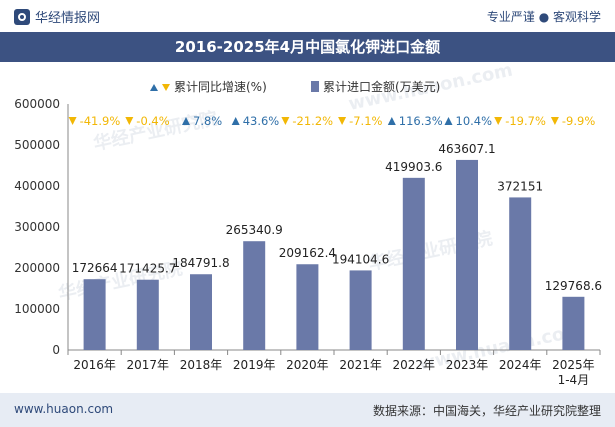 The width and height of the screenshot is (615, 427). What do you see at coordinates (254, 365) in the screenshot?
I see `x-tick-label: 2019年` at bounding box center [254, 365].